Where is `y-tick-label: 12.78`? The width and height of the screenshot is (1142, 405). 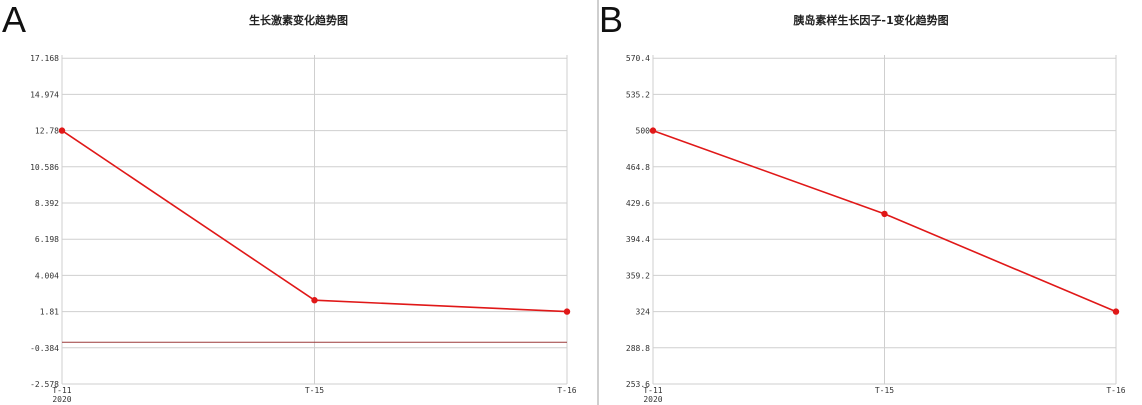
y-tick-label: 12.78 is located at coordinates (47, 131).